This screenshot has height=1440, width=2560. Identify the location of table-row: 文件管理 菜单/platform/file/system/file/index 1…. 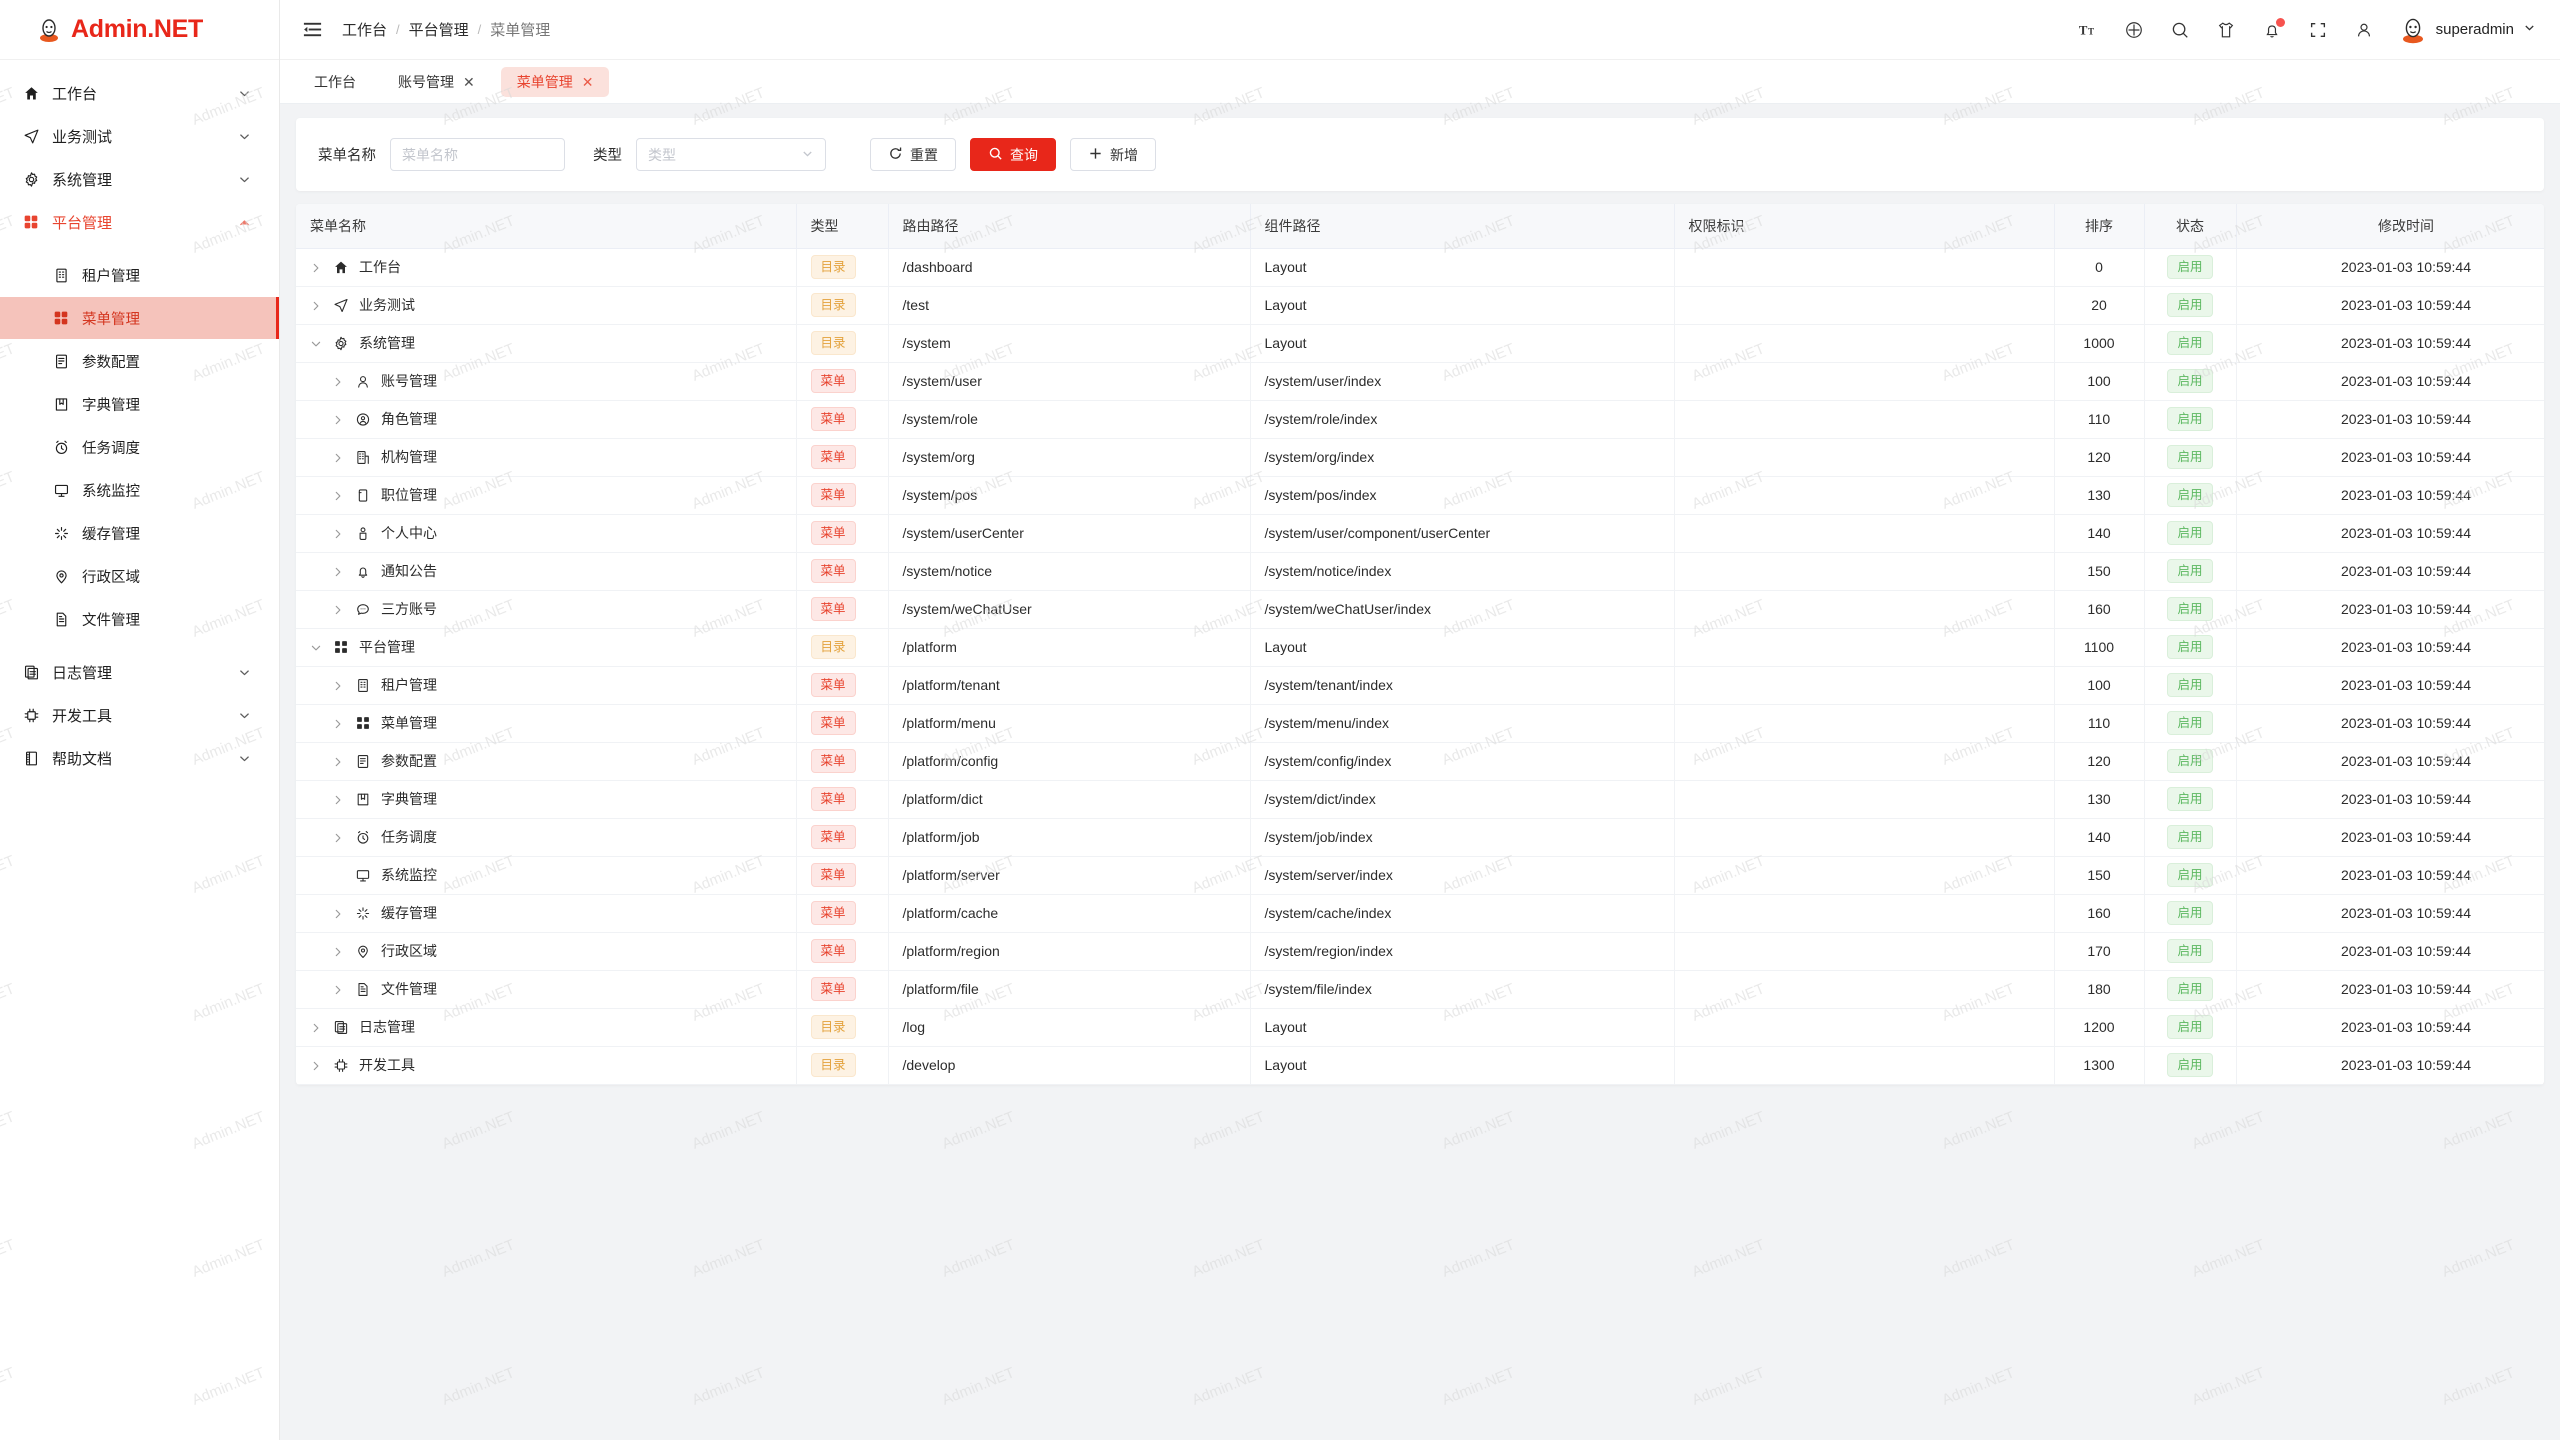
(1420, 989).